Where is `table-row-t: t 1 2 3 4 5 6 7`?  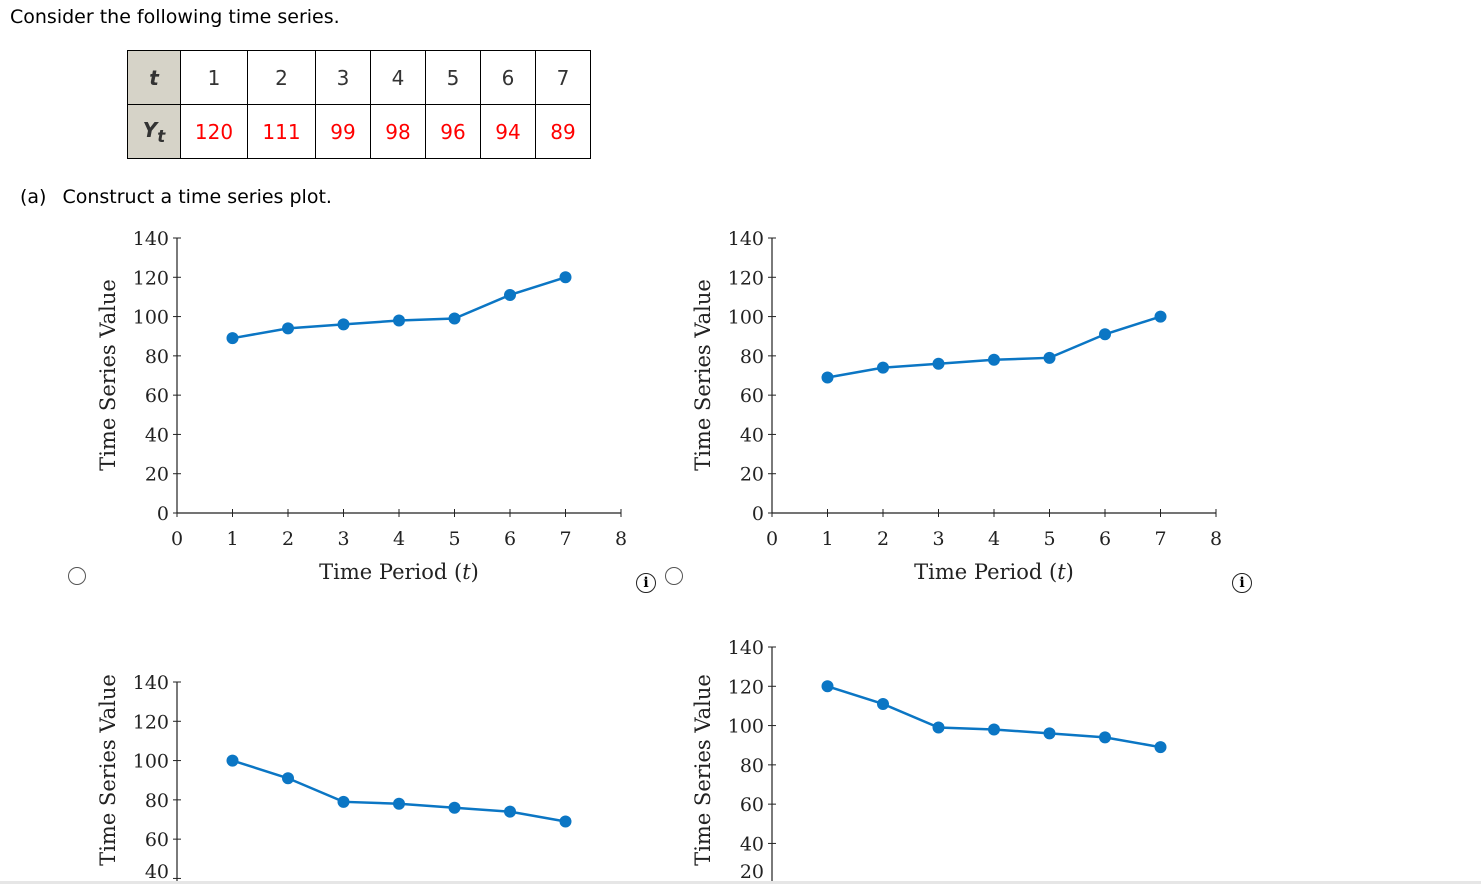
table-row-t: t 1 2 3 4 5 6 7 is located at coordinates (359, 77).